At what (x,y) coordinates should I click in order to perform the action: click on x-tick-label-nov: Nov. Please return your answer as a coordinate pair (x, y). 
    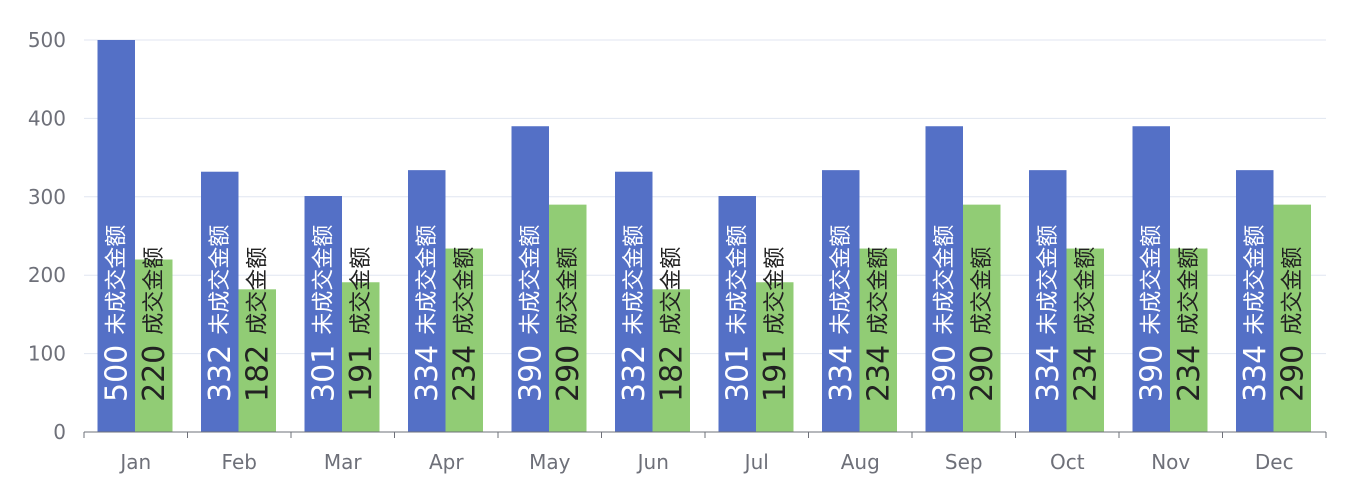
    Looking at the image, I should click on (1170, 462).